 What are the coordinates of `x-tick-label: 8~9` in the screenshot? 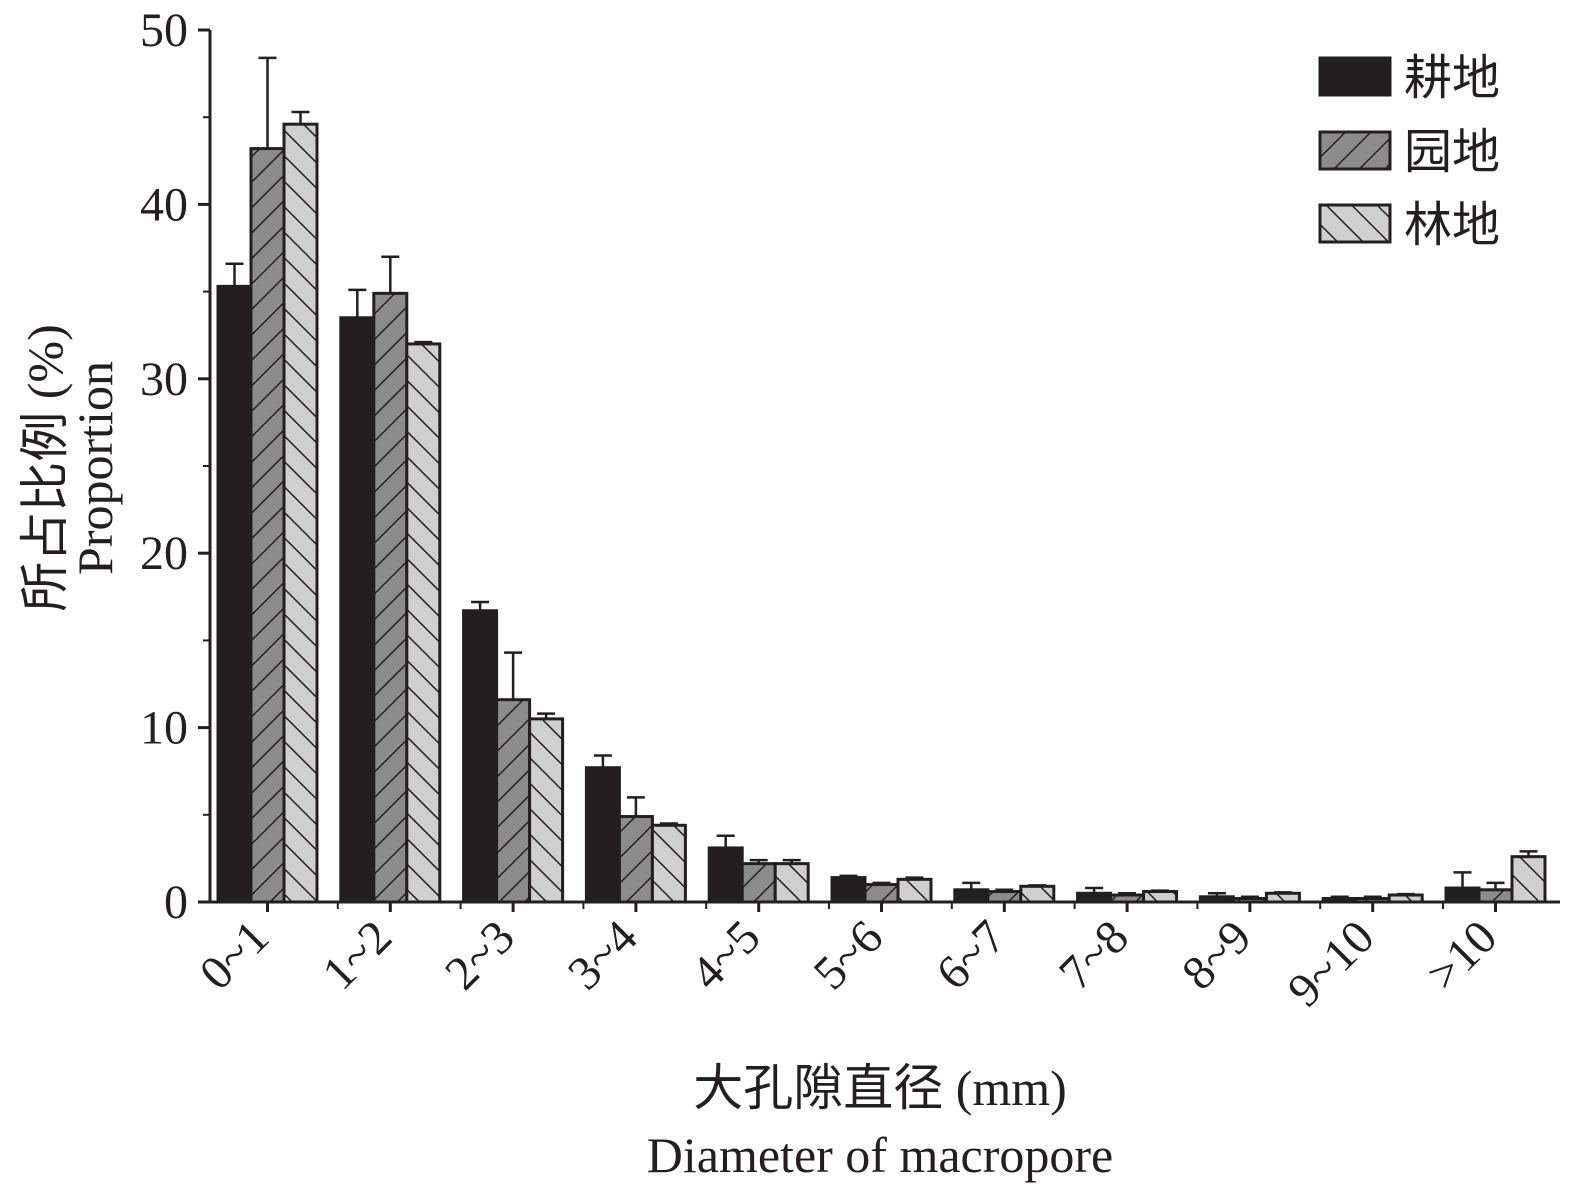 It's located at (1217, 955).